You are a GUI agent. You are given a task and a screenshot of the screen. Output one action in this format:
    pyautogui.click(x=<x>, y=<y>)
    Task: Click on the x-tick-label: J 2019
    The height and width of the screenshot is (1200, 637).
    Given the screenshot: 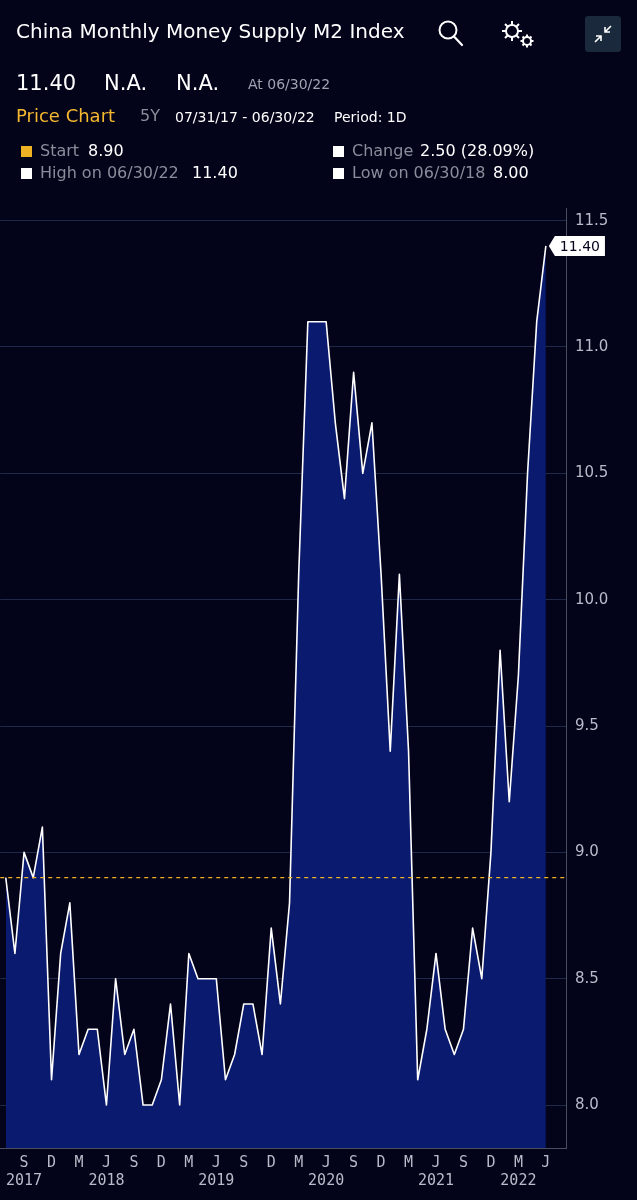 What is the action you would take?
    pyautogui.click(x=216, y=1170)
    